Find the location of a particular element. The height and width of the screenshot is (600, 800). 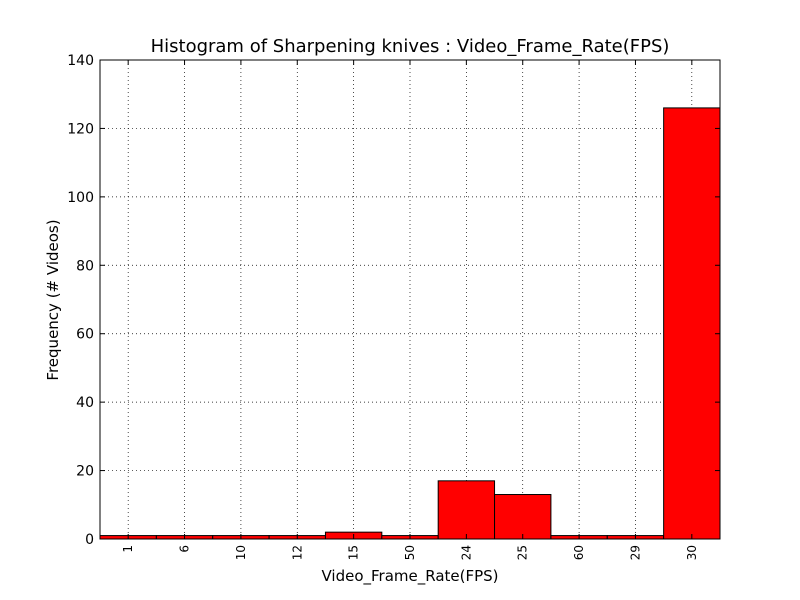

y-tick-label: 0 is located at coordinates (89, 540).